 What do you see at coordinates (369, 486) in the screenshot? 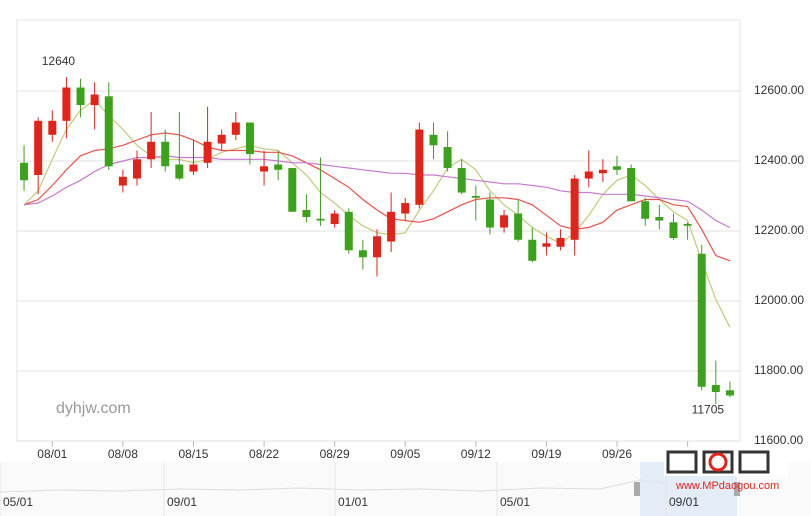
I see `navigator-line` at bounding box center [369, 486].